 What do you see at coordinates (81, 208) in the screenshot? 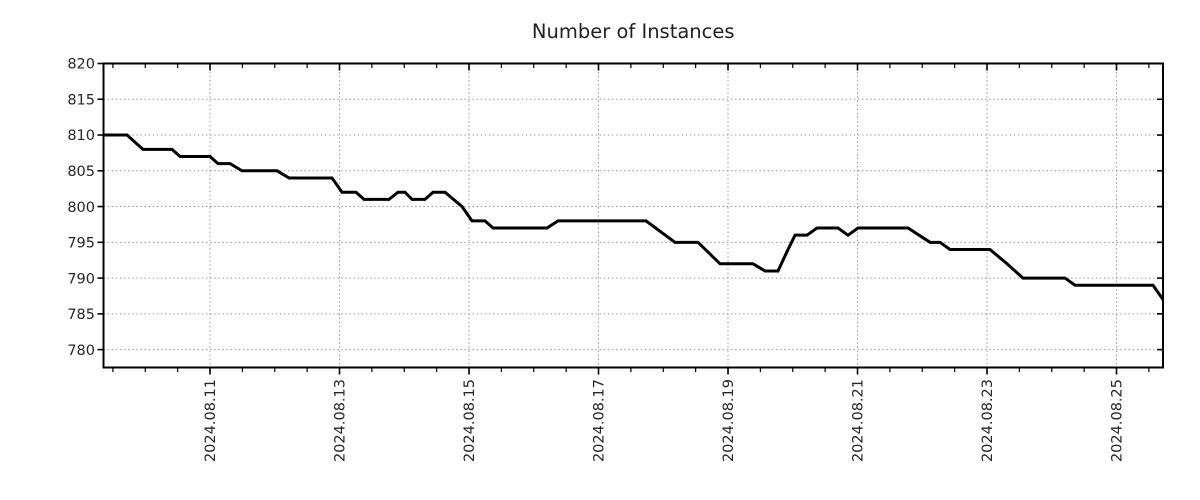
I see `y-tick-label: 800` at bounding box center [81, 208].